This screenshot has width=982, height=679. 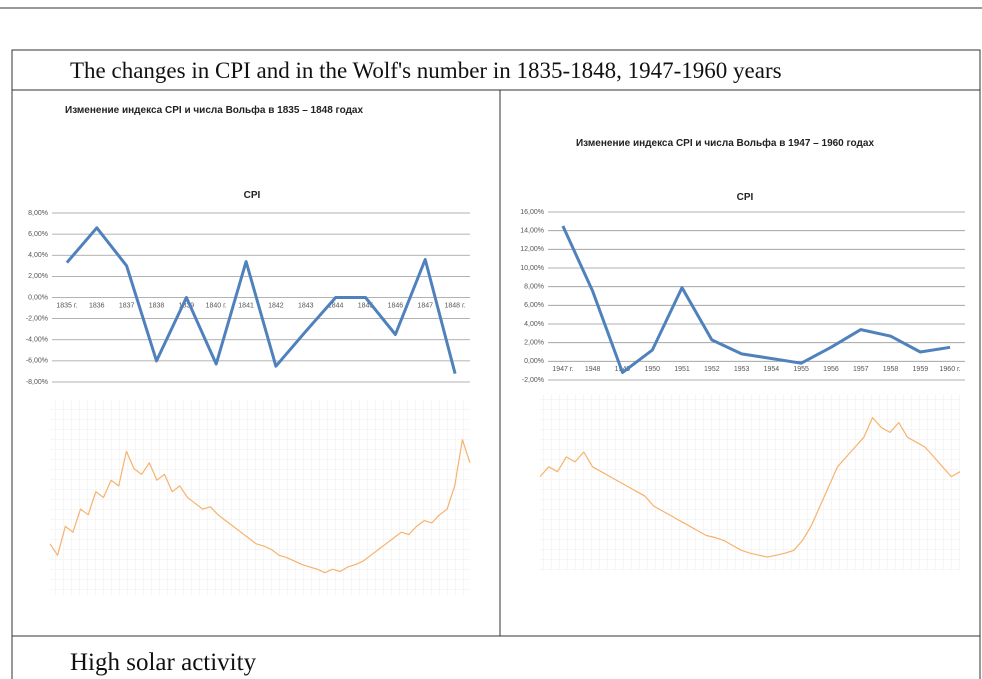 What do you see at coordinates (921, 369) in the screenshot?
I see `x-tick-label: 1959` at bounding box center [921, 369].